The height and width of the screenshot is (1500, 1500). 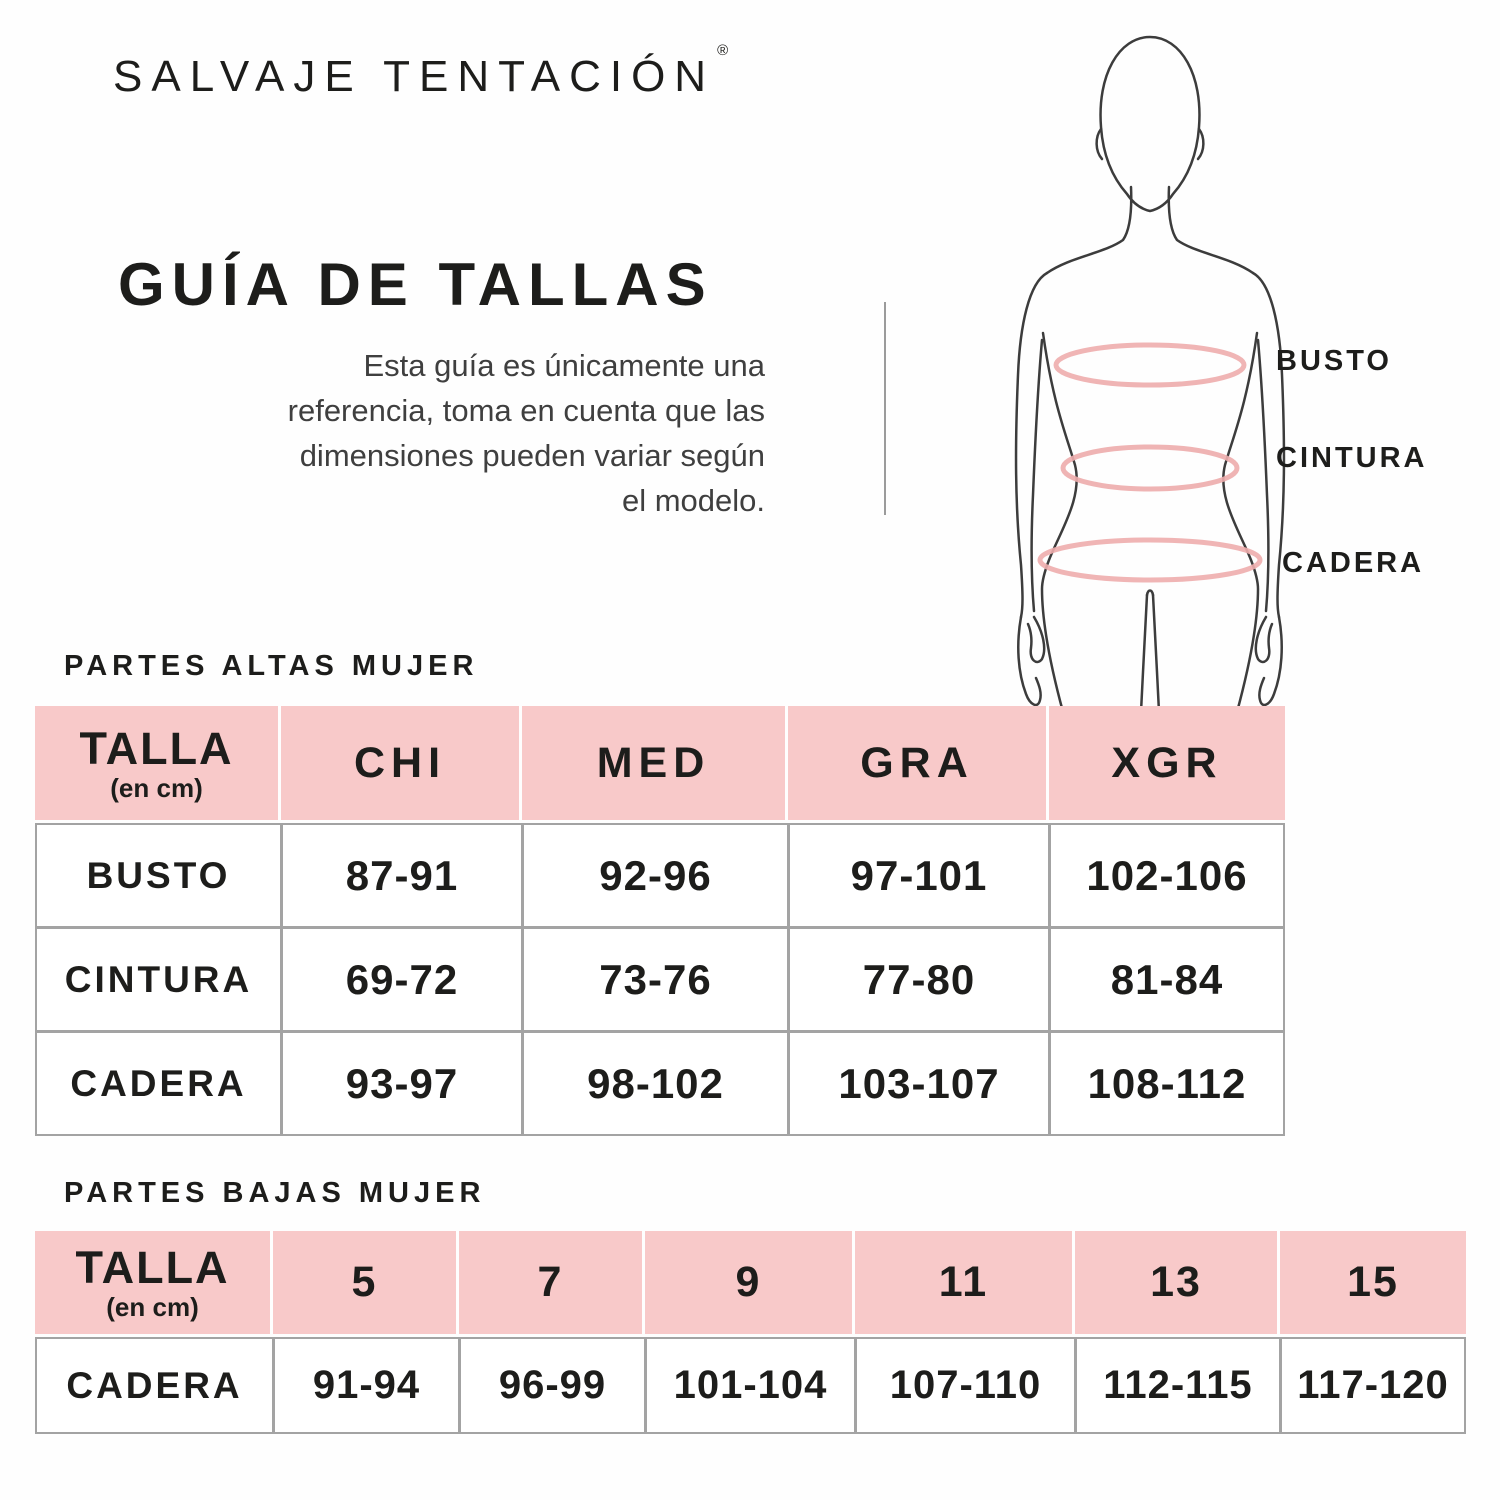 What do you see at coordinates (415, 284) in the screenshot?
I see `page-title: GUÍA DE TALLAS` at bounding box center [415, 284].